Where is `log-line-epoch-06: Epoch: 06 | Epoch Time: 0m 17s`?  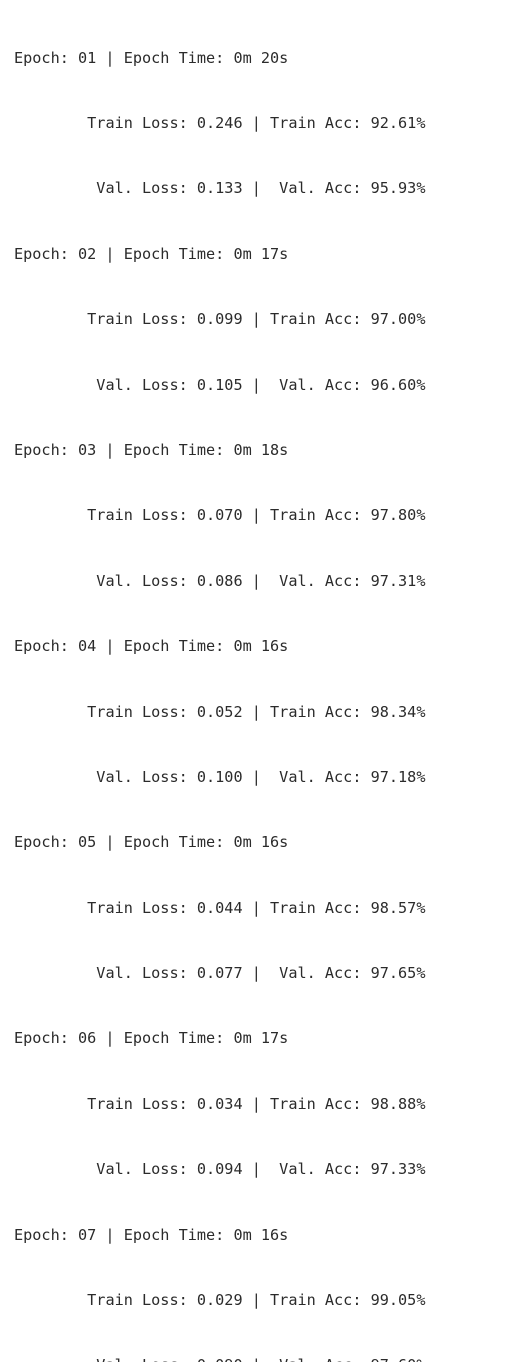 log-line-epoch-06: Epoch: 06 | Epoch Time: 0m 17s is located at coordinates (151, 1038).